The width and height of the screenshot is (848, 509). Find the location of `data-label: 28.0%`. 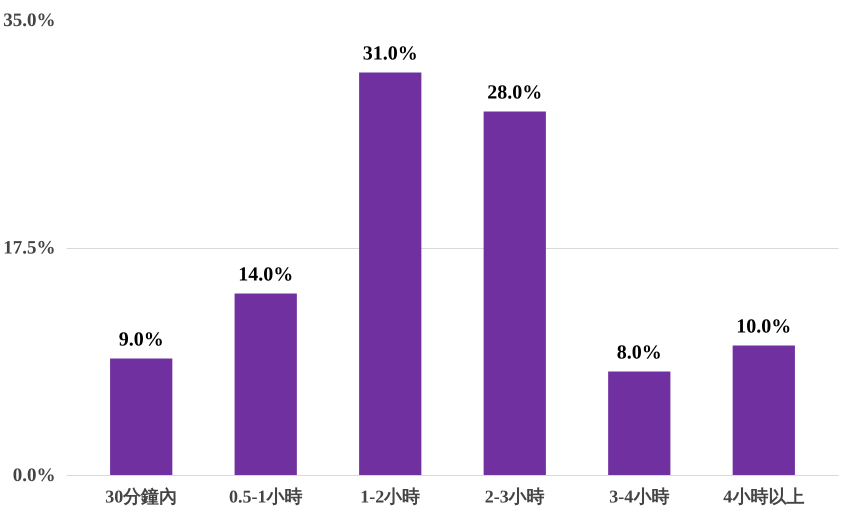

data-label: 28.0% is located at coordinates (514, 93).